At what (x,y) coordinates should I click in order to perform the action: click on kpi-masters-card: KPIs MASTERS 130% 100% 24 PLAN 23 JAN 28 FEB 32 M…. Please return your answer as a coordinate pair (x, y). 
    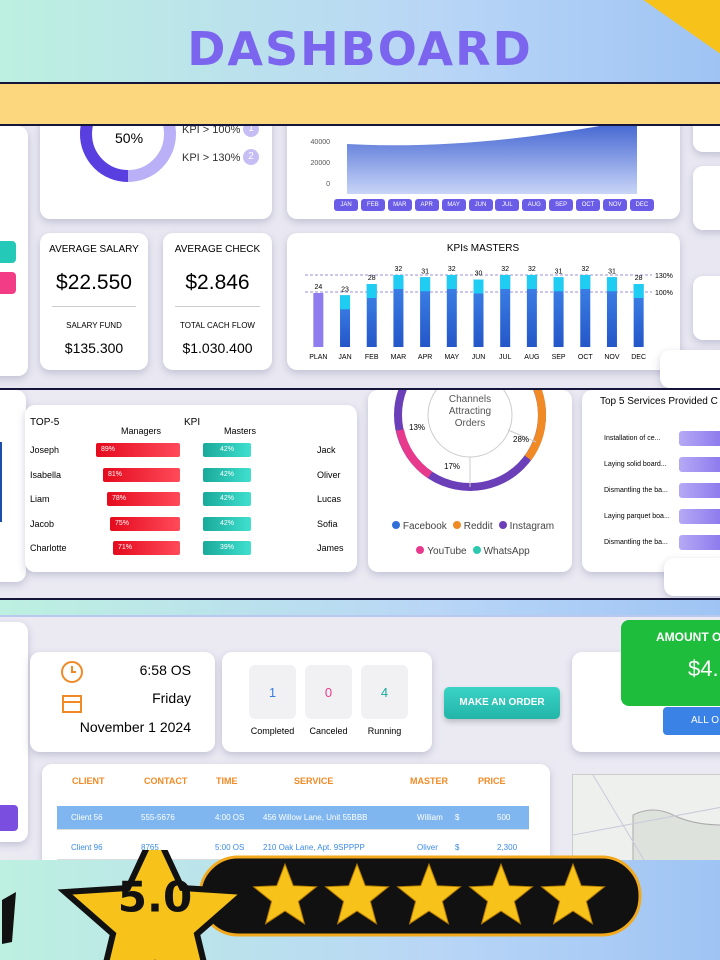
    Looking at the image, I should click on (483, 301).